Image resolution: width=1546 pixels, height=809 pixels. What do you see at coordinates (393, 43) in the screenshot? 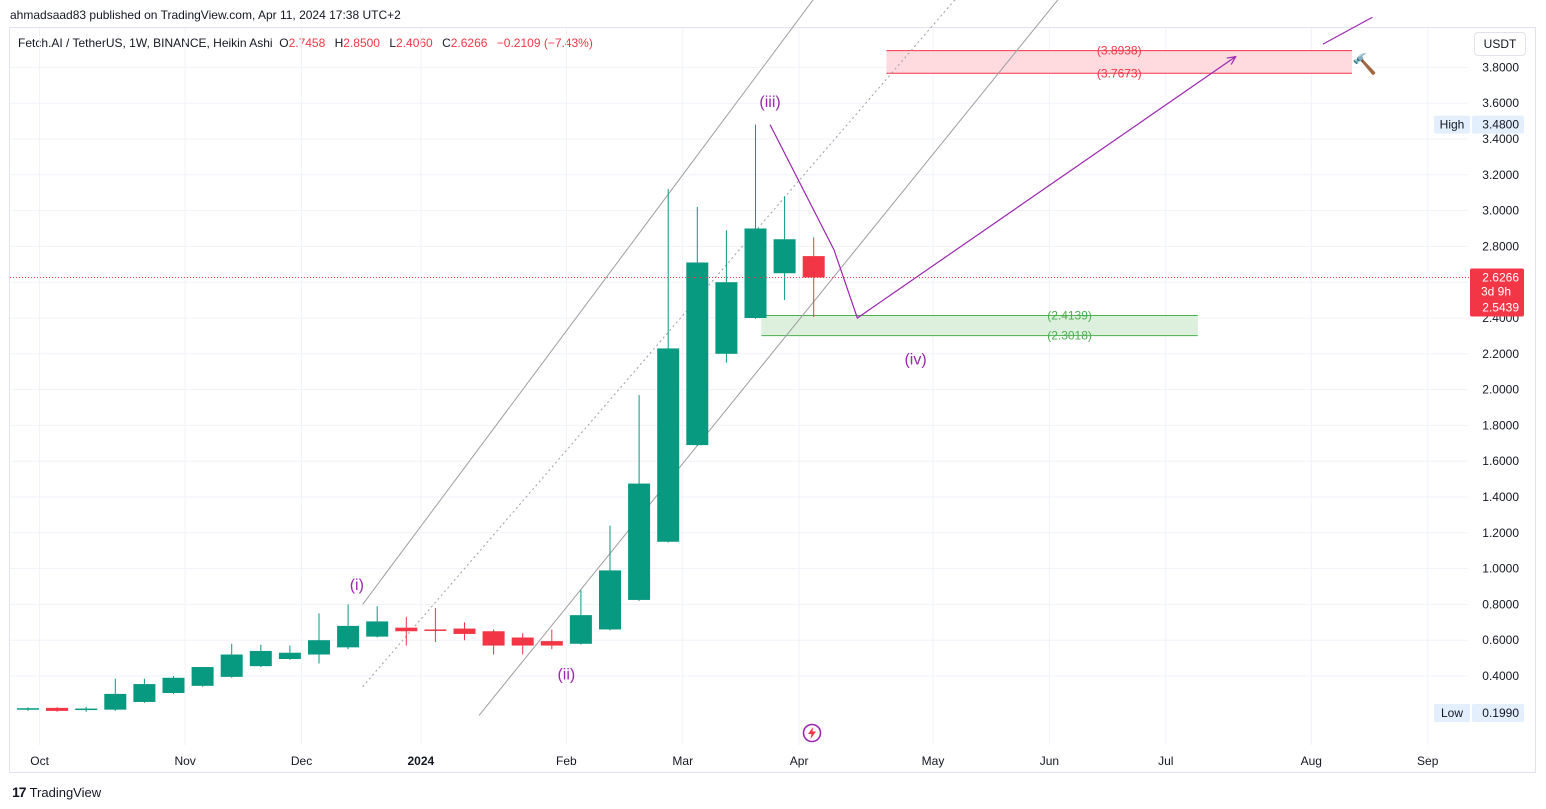
I see `low-label: L` at bounding box center [393, 43].